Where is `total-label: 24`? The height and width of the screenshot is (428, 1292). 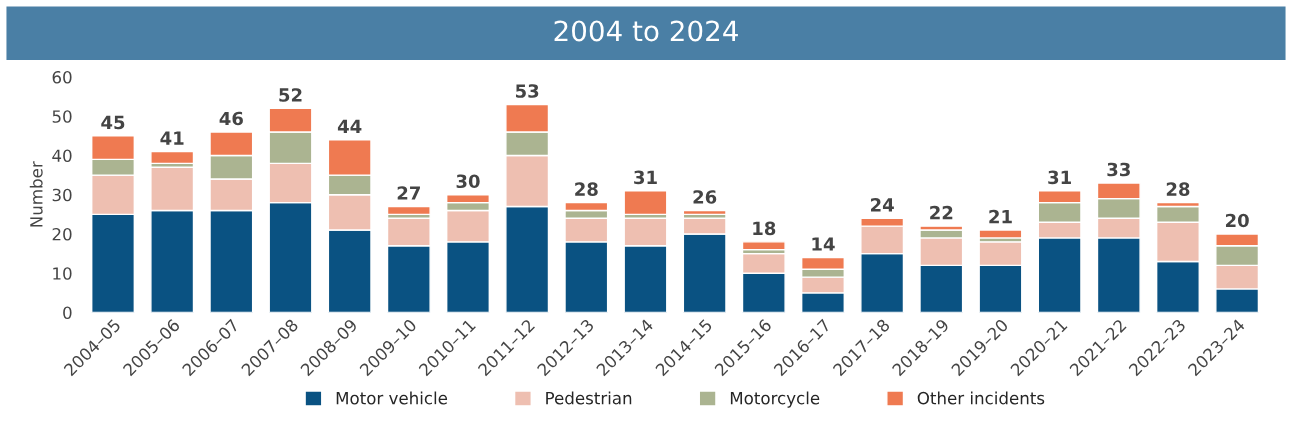 total-label: 24 is located at coordinates (882, 204).